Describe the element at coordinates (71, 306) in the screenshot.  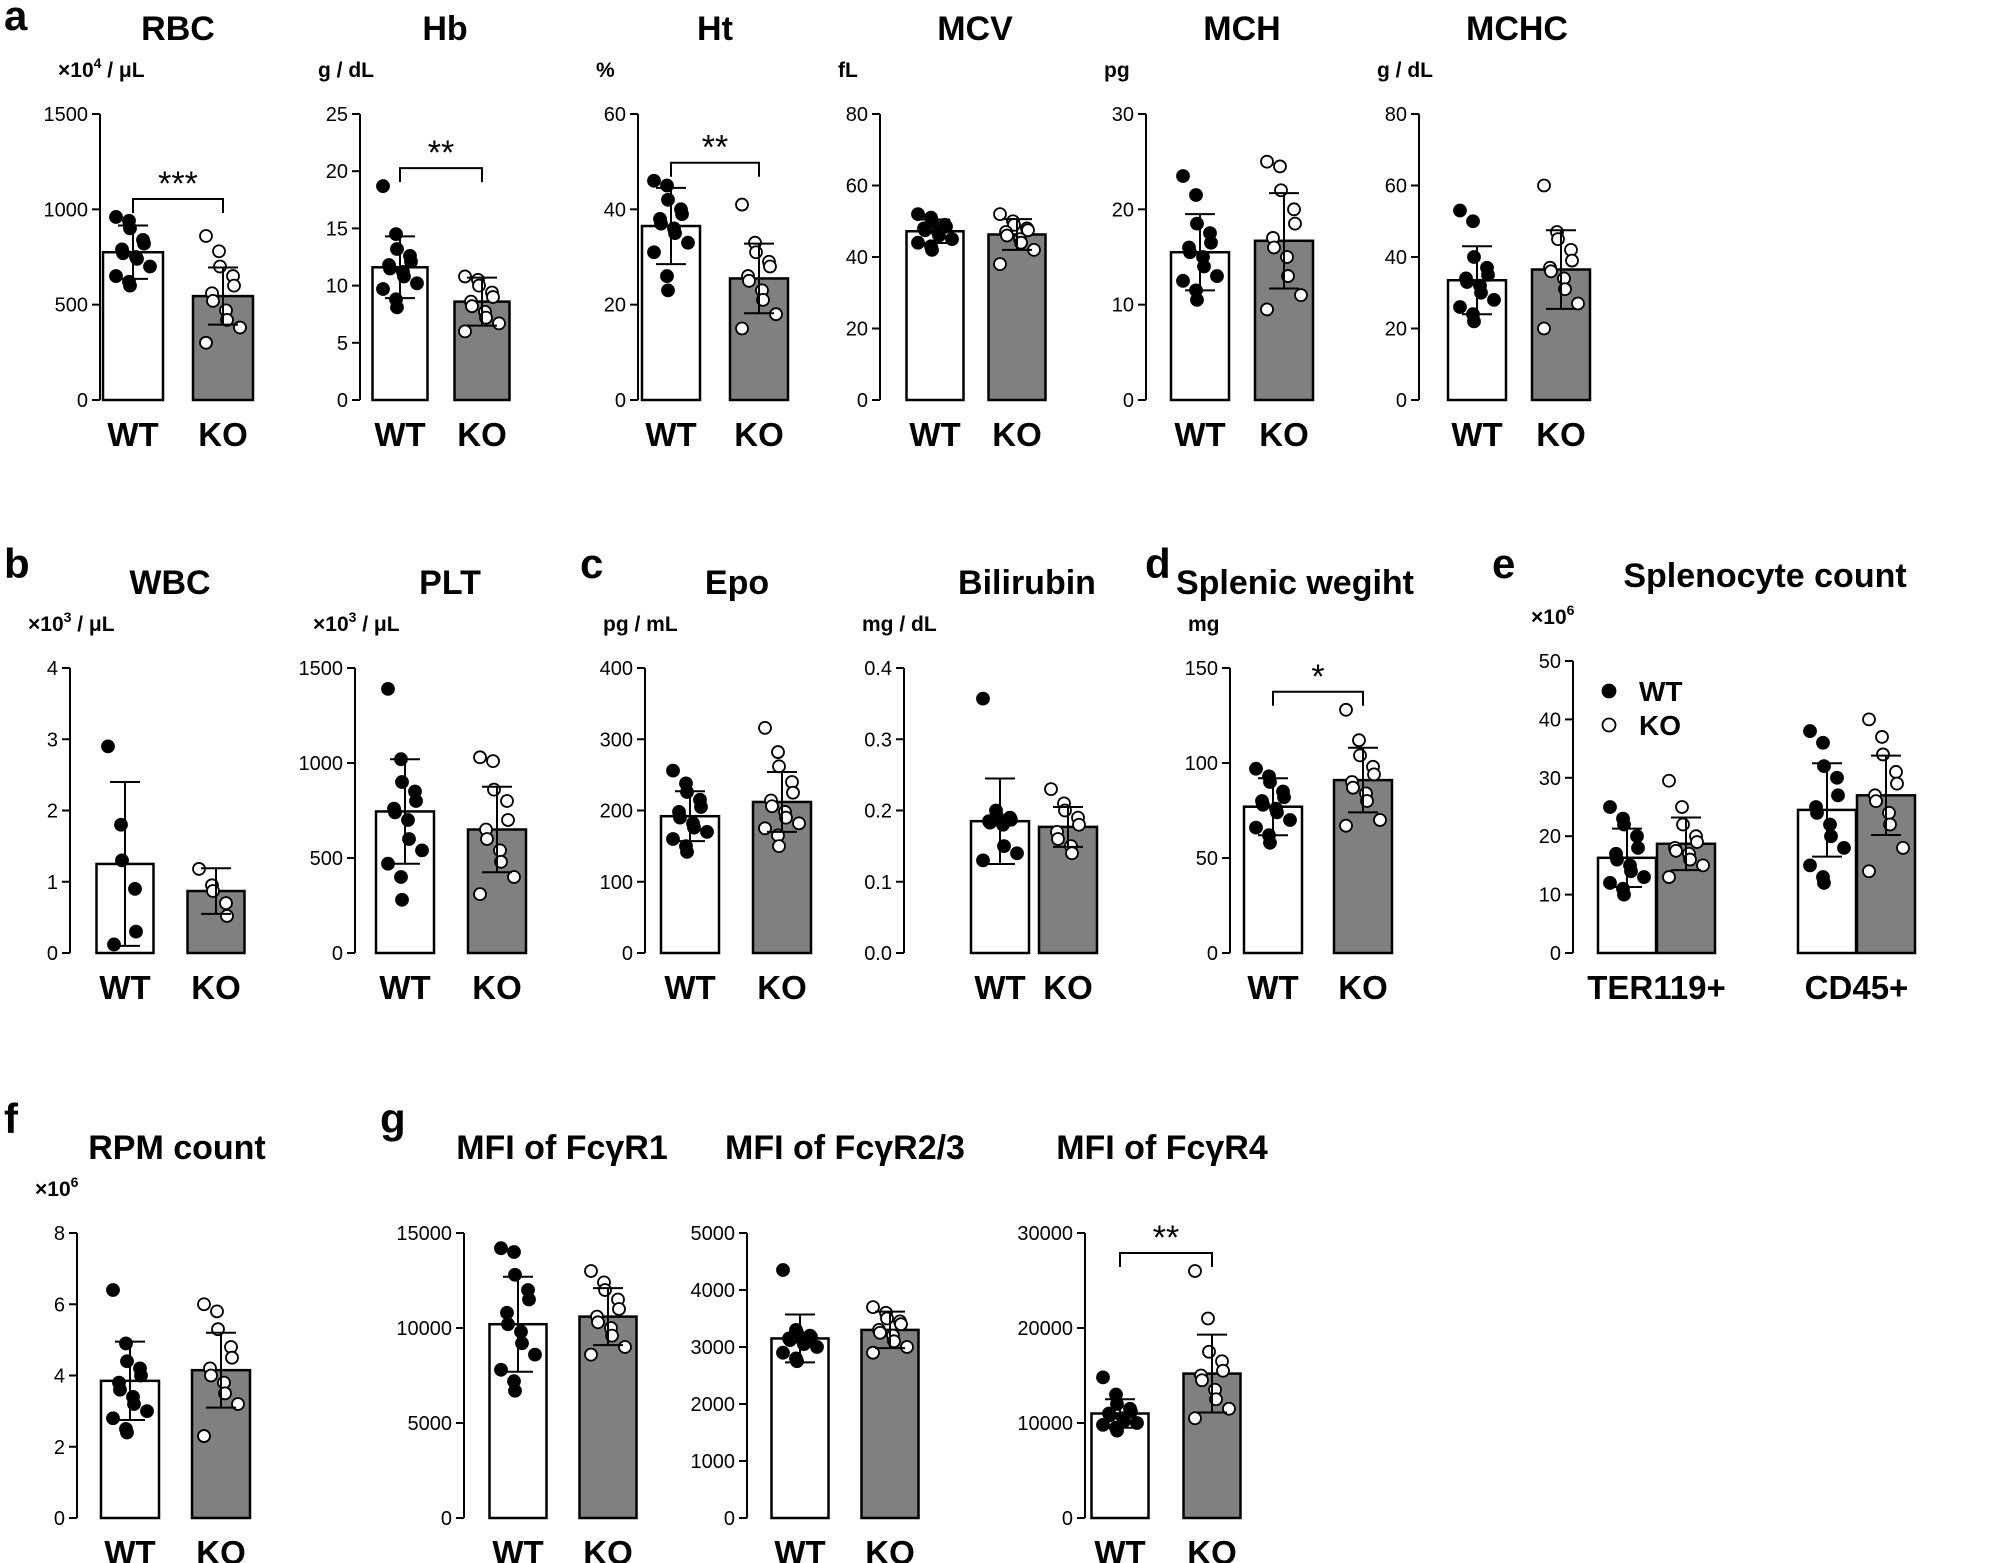
I see `y-tick-label: 500` at that location.